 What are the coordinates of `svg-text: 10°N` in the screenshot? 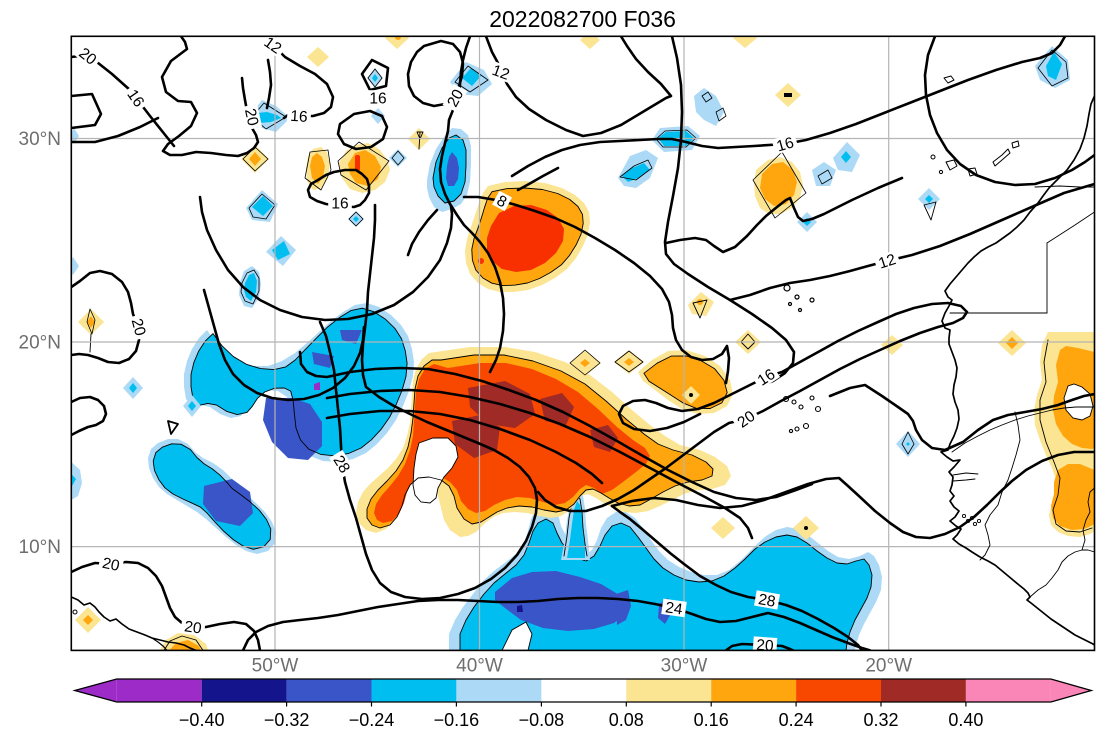 It's located at (40, 547).